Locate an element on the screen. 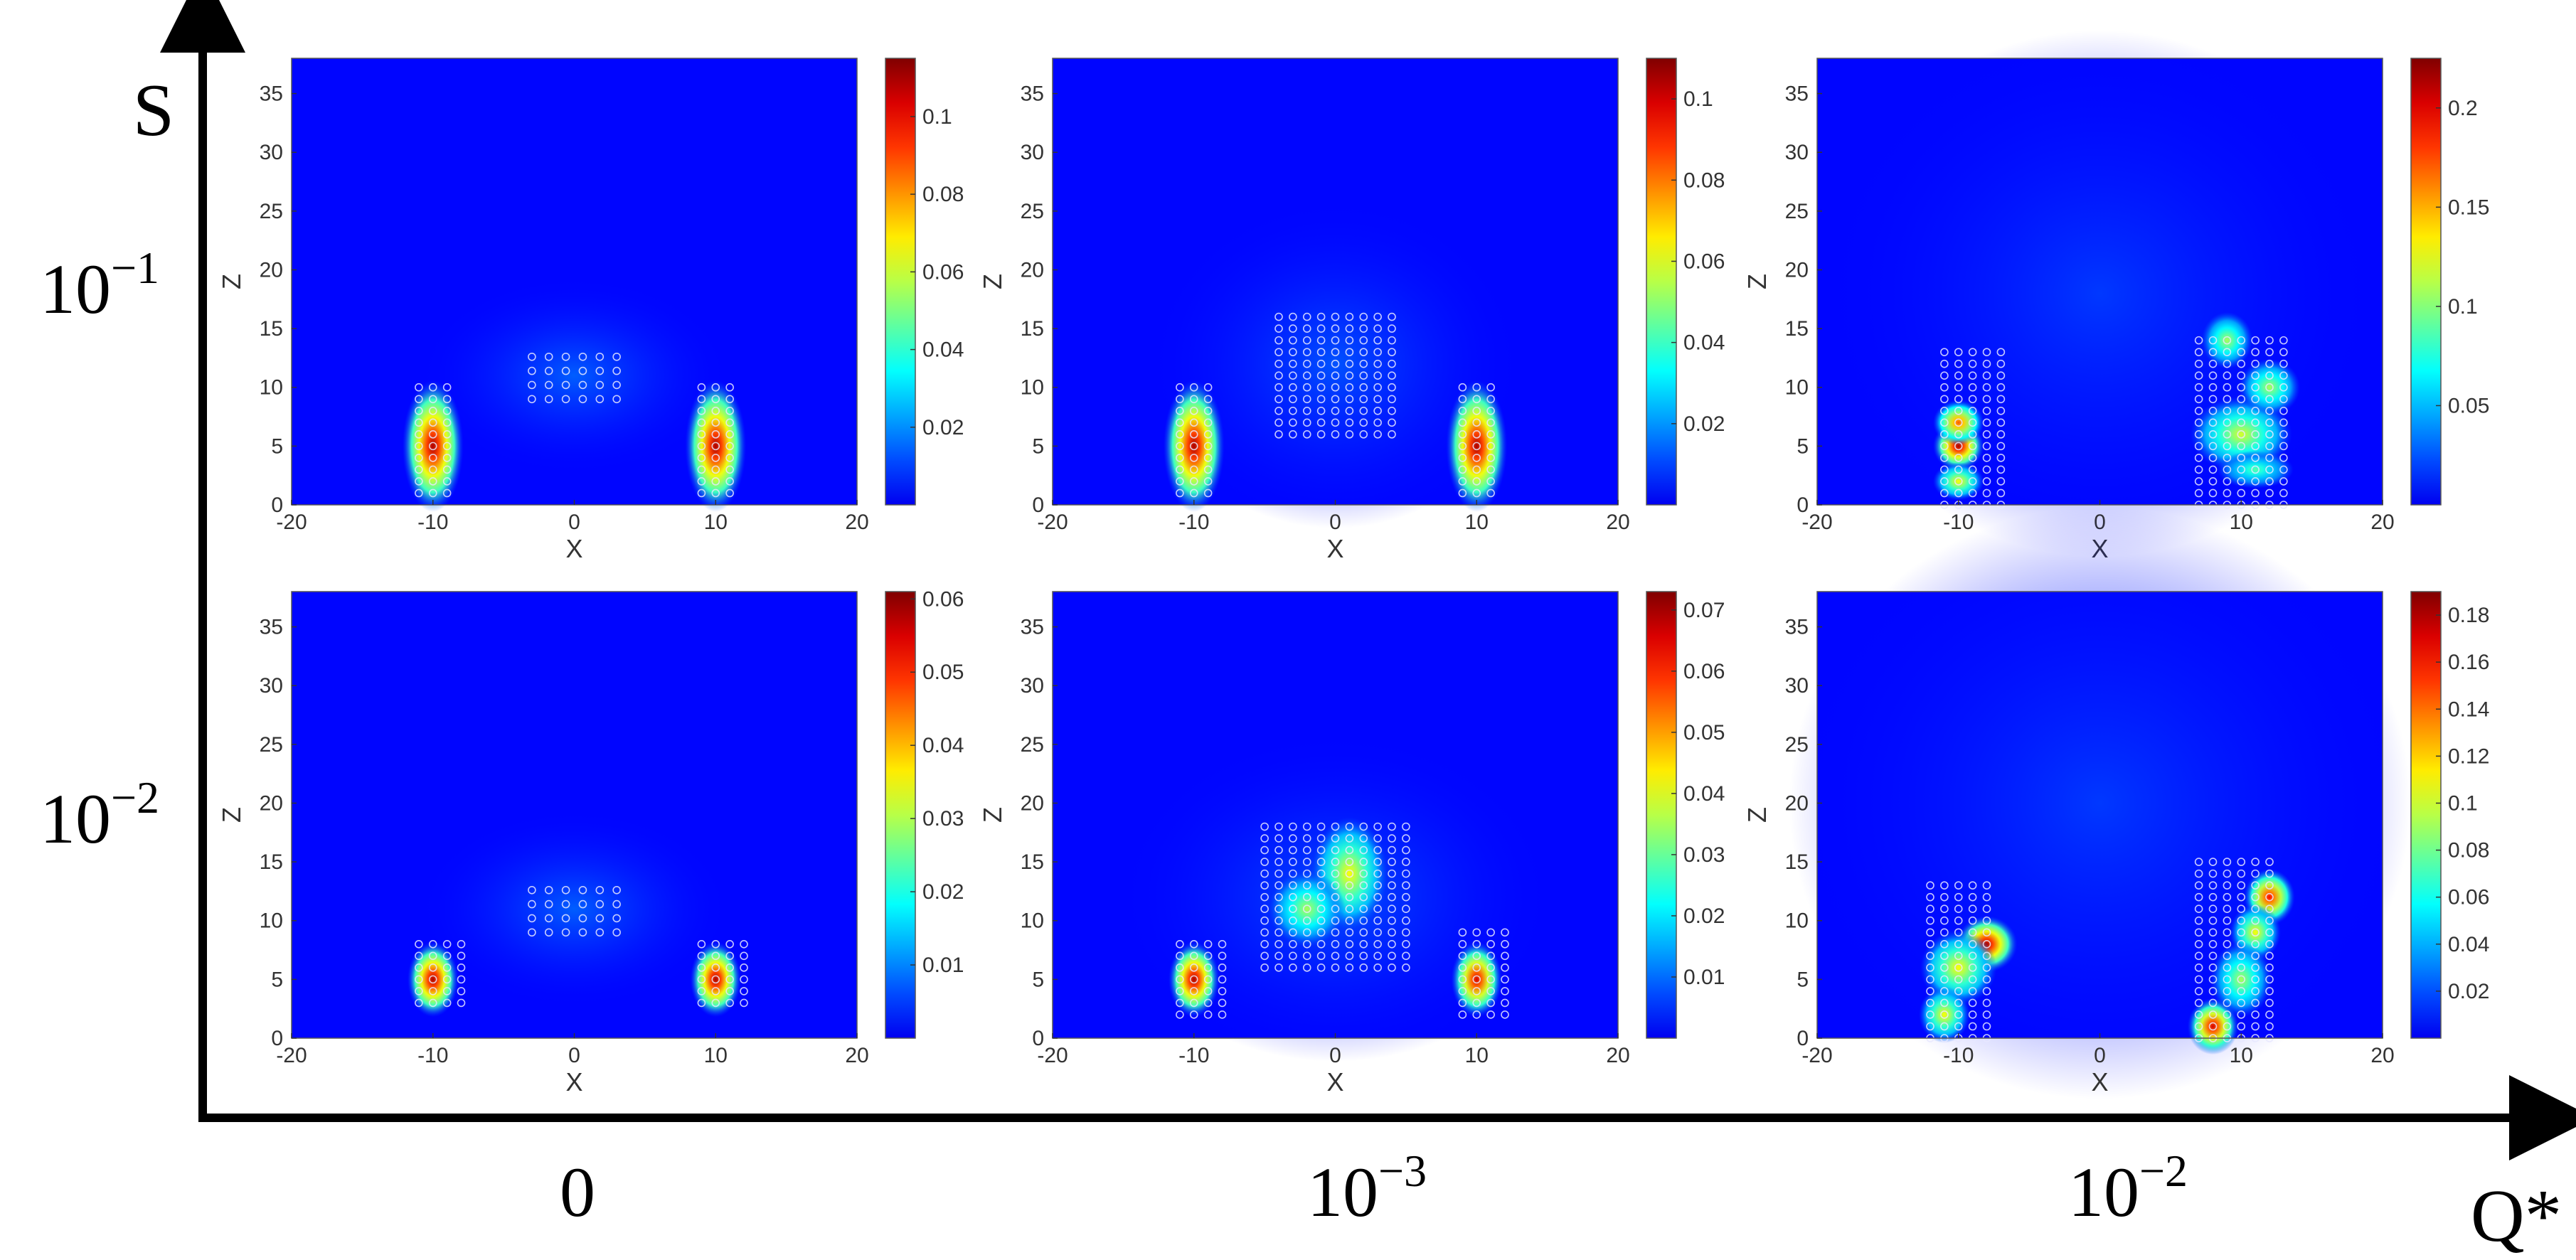 The height and width of the screenshot is (1260, 2576). density-glow is located at coordinates (2100, 803).